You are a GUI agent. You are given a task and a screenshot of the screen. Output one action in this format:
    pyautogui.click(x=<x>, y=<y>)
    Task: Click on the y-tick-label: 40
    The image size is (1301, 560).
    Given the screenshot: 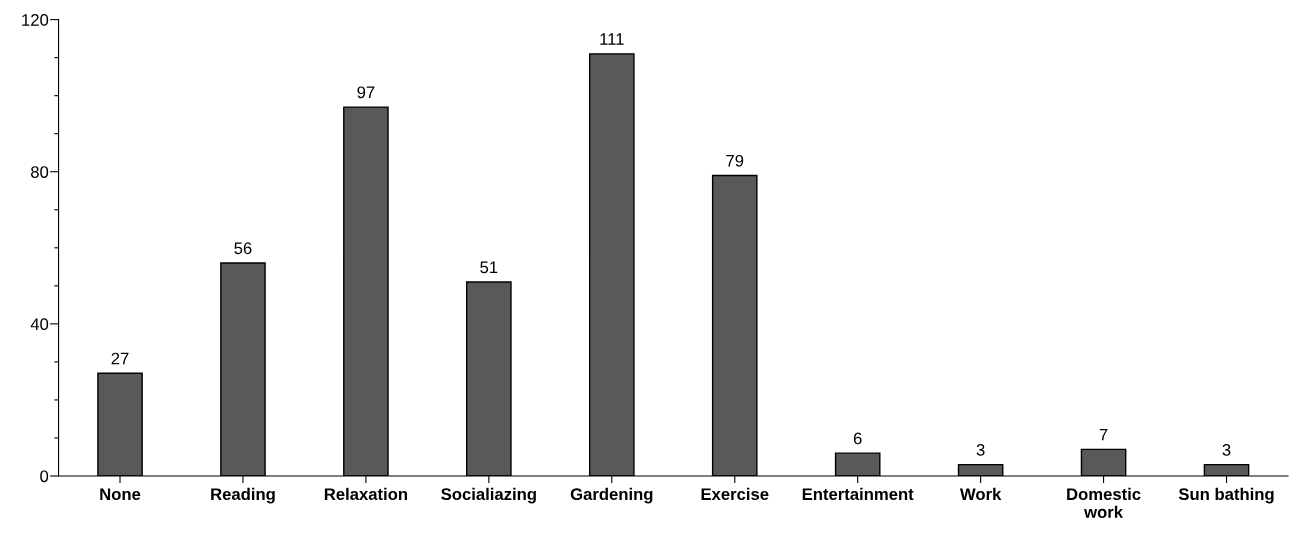 What is the action you would take?
    pyautogui.click(x=39, y=324)
    